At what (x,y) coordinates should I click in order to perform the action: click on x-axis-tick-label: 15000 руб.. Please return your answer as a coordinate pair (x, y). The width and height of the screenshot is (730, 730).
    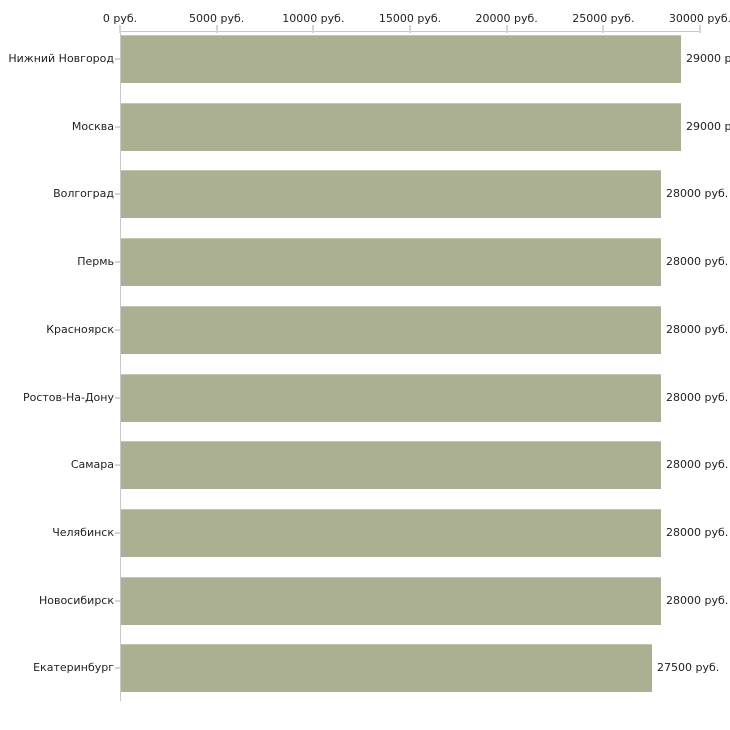
    Looking at the image, I should click on (410, 18).